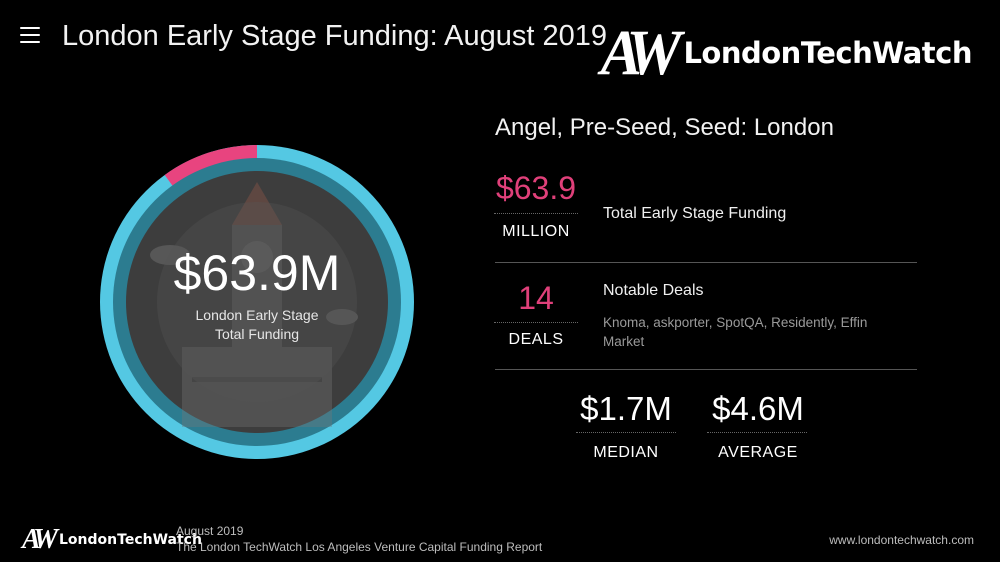 The height and width of the screenshot is (562, 1000). What do you see at coordinates (641, 53) in the screenshot?
I see `brand-monogram: AW` at bounding box center [641, 53].